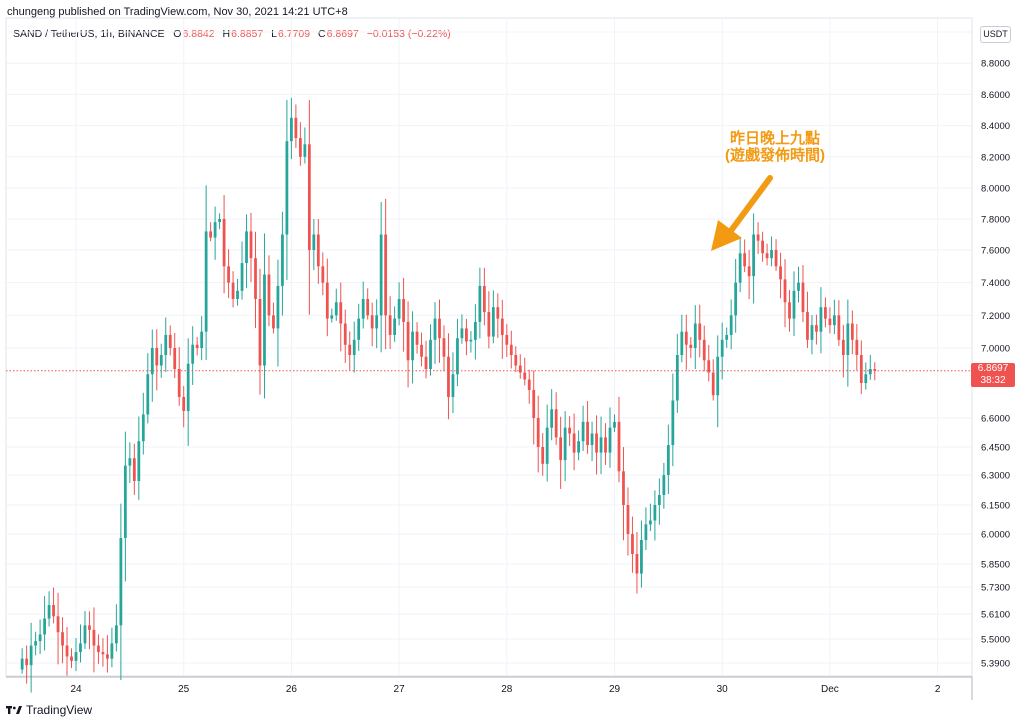 This screenshot has width=1024, height=725. I want to click on price-tick-label: 7.4000, so click(995, 283).